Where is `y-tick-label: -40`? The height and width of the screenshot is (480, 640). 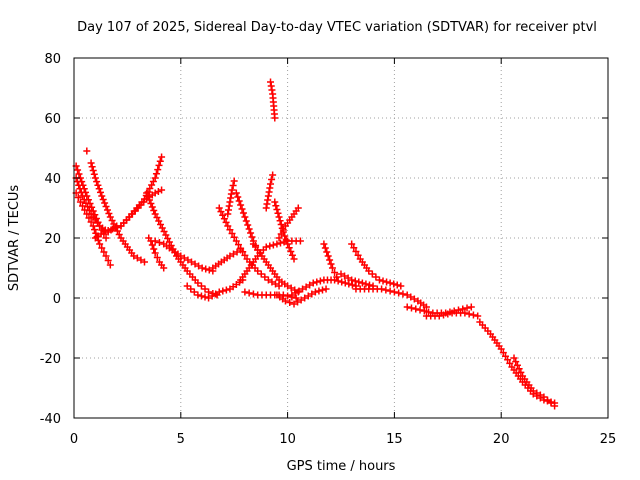
y-tick-label: -40 is located at coordinates (50, 419).